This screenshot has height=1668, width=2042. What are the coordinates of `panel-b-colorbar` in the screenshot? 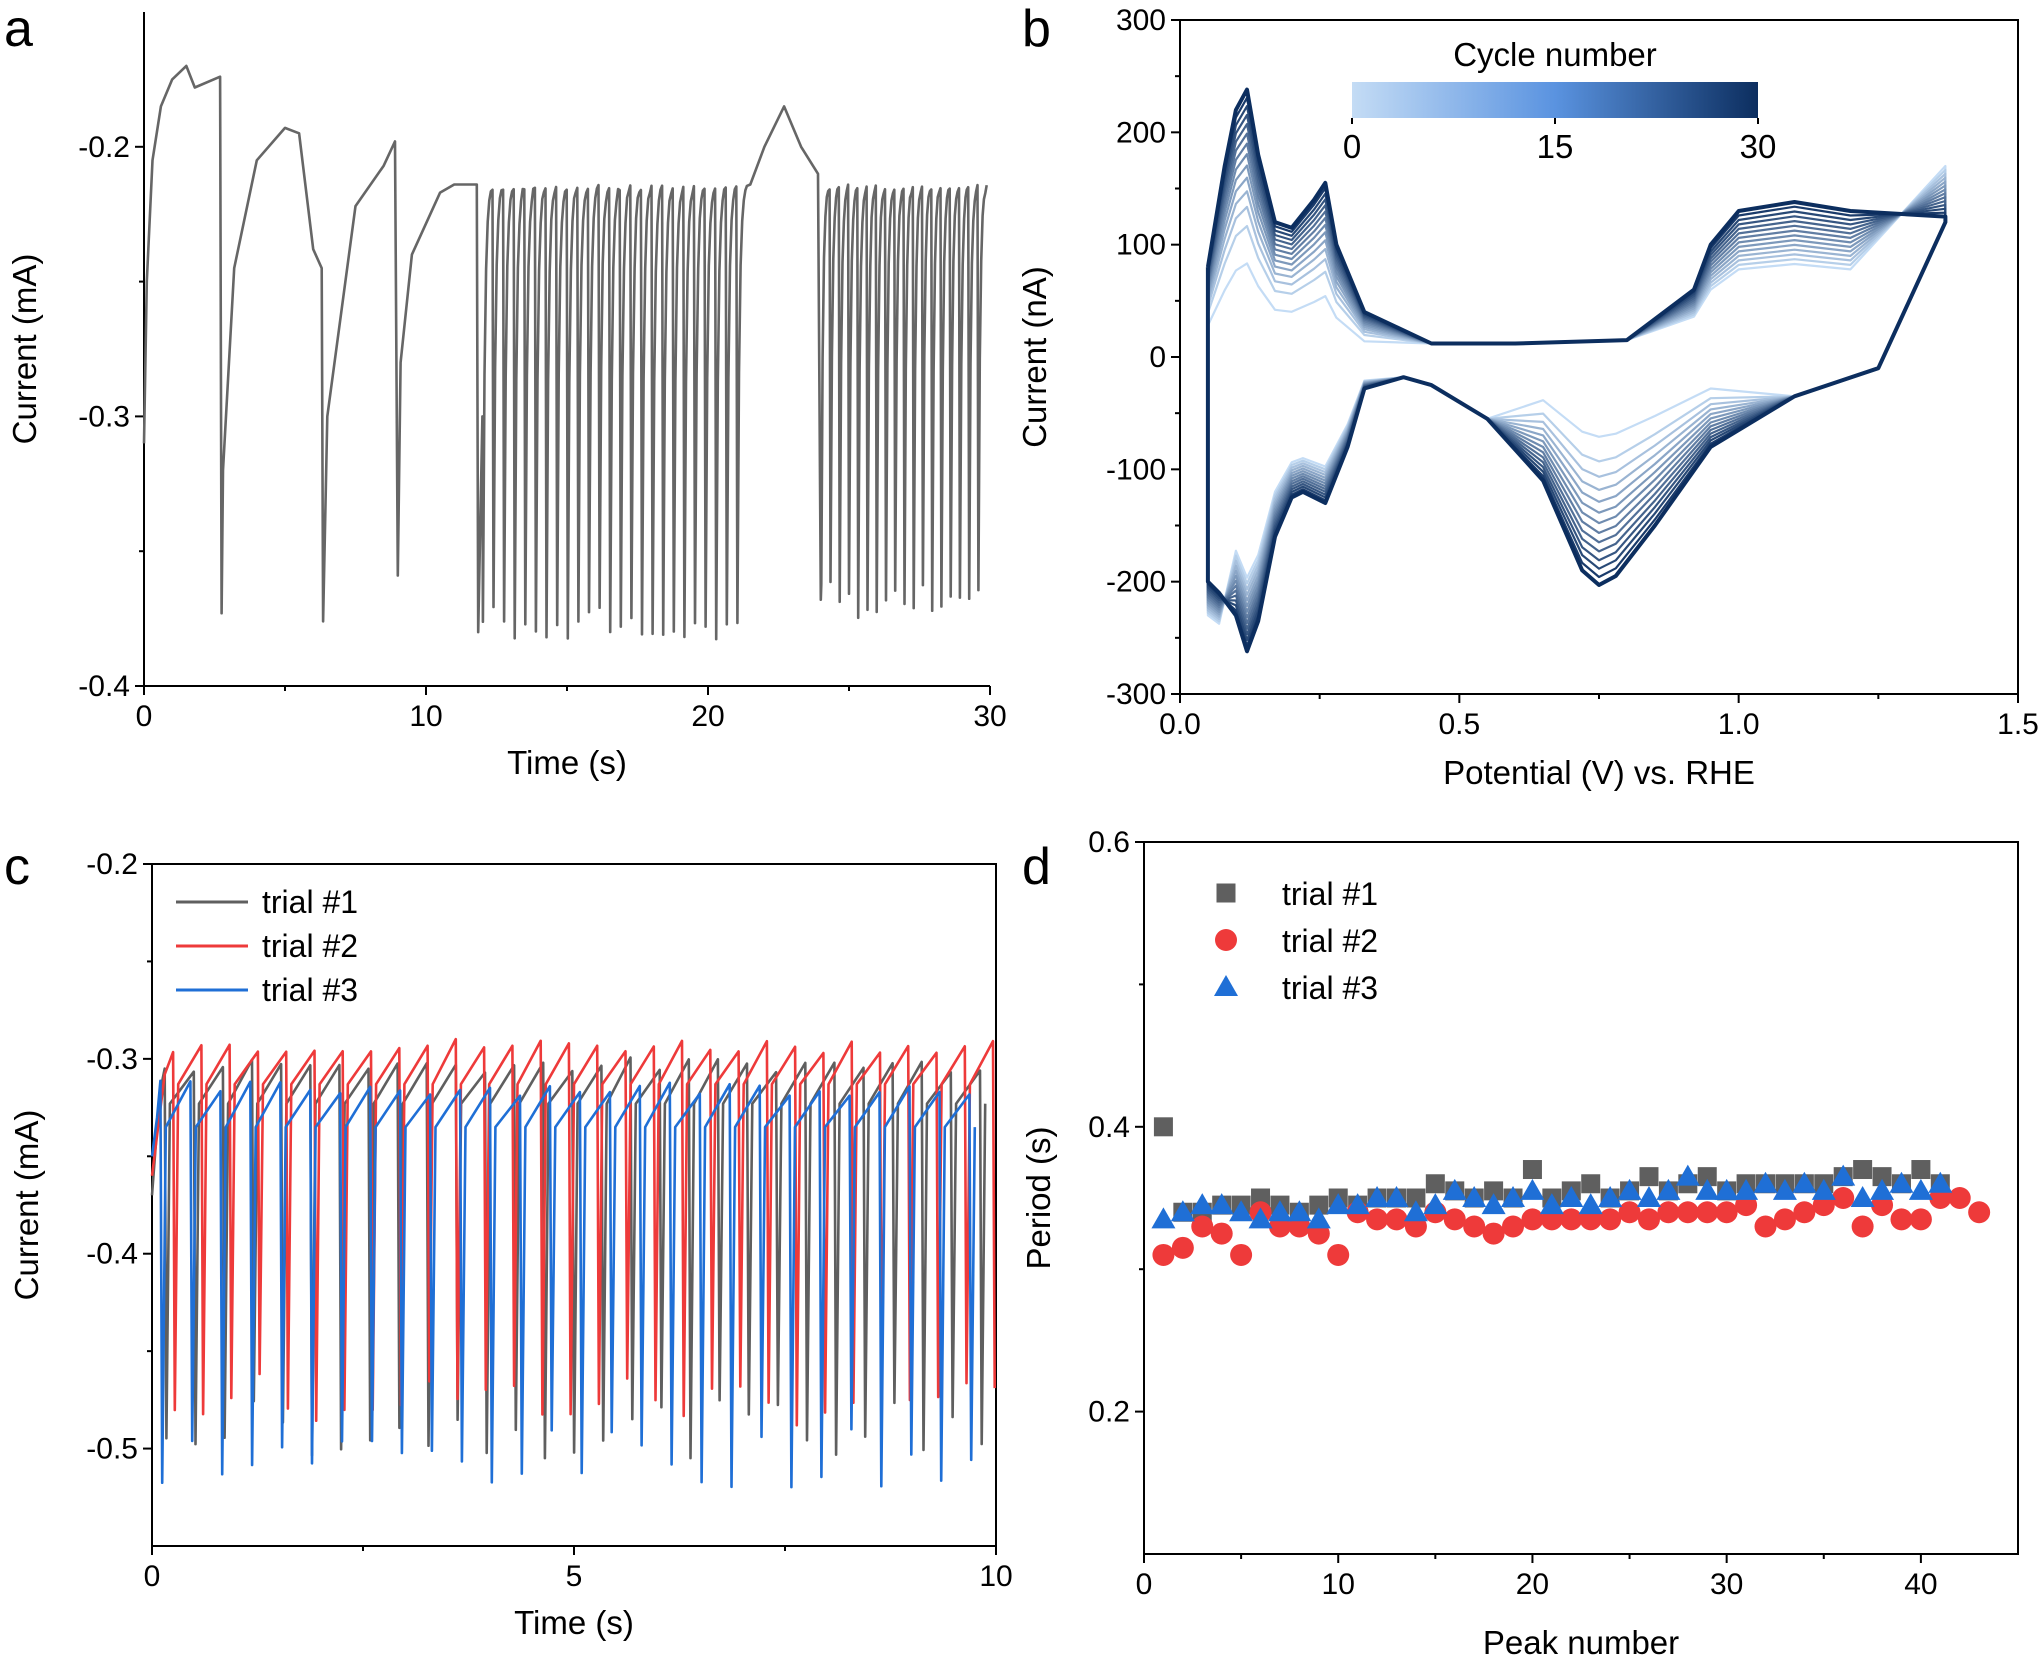 It's located at (1555, 100).